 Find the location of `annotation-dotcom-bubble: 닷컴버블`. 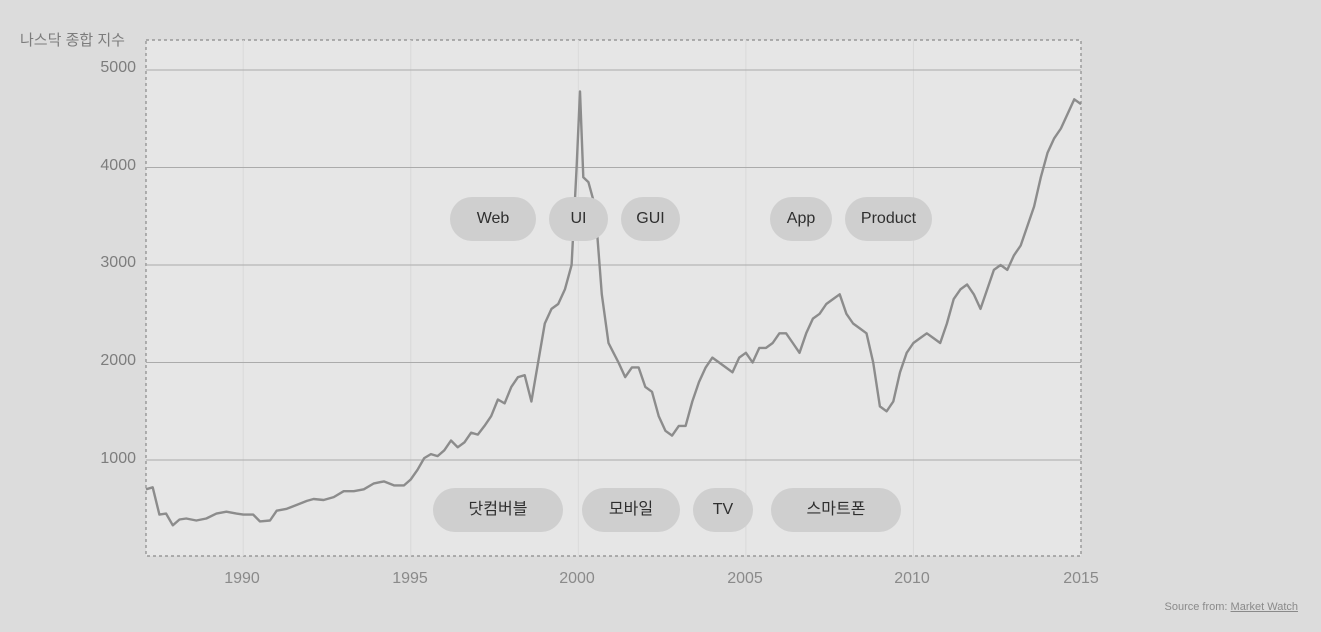

annotation-dotcom-bubble: 닷컴버블 is located at coordinates (498, 510).